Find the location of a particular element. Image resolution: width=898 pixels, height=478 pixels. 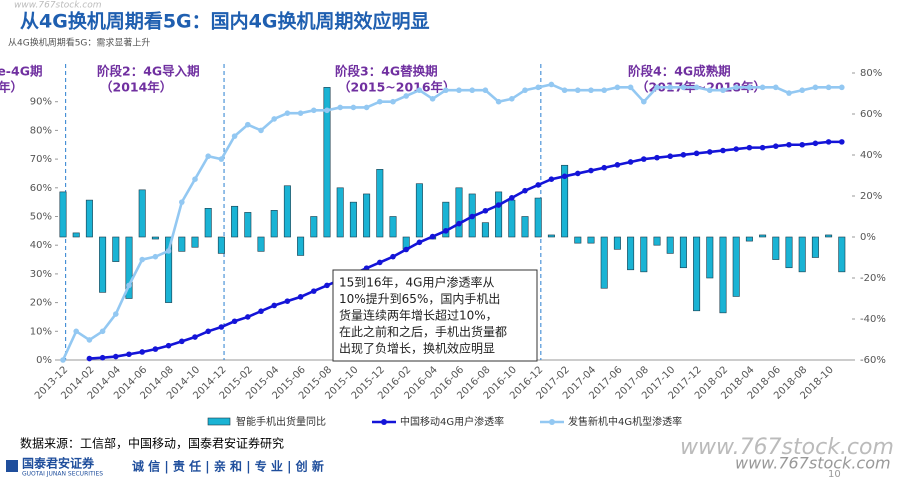

y-tick-label: 80% is located at coordinates (41, 130).